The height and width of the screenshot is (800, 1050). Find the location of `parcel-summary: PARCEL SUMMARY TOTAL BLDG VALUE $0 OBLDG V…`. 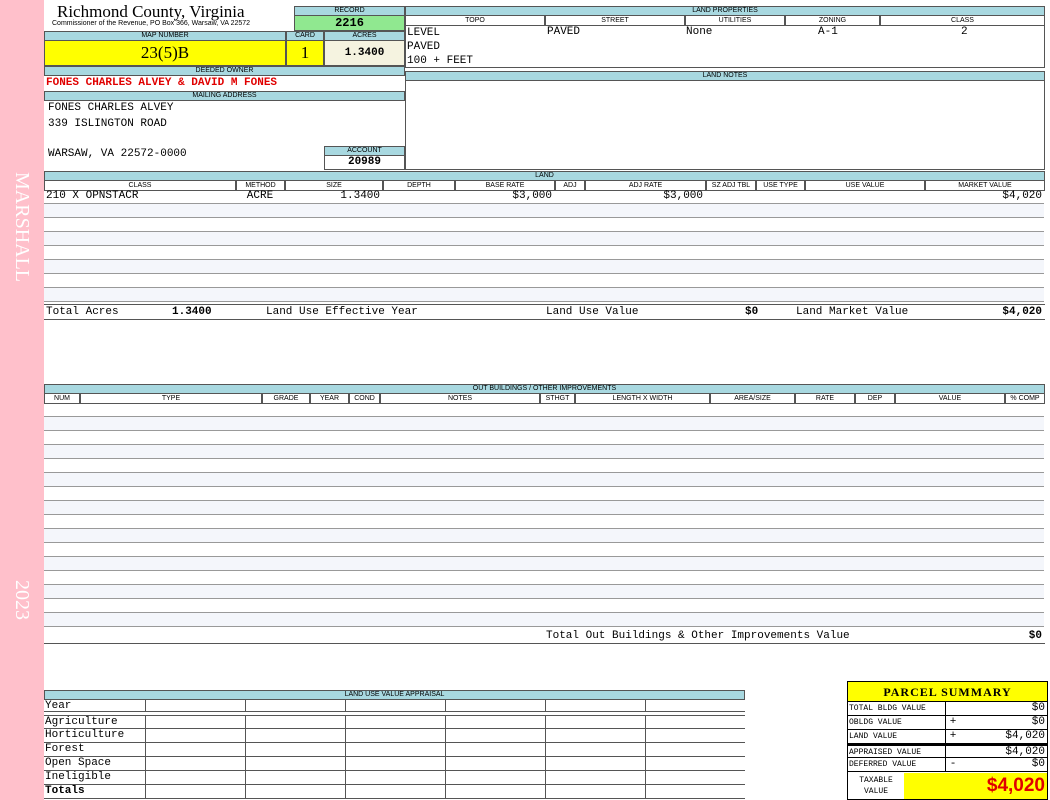

parcel-summary: PARCEL SUMMARY TOTAL BLDG VALUE $0 OBLDG V… is located at coordinates (947, 740).